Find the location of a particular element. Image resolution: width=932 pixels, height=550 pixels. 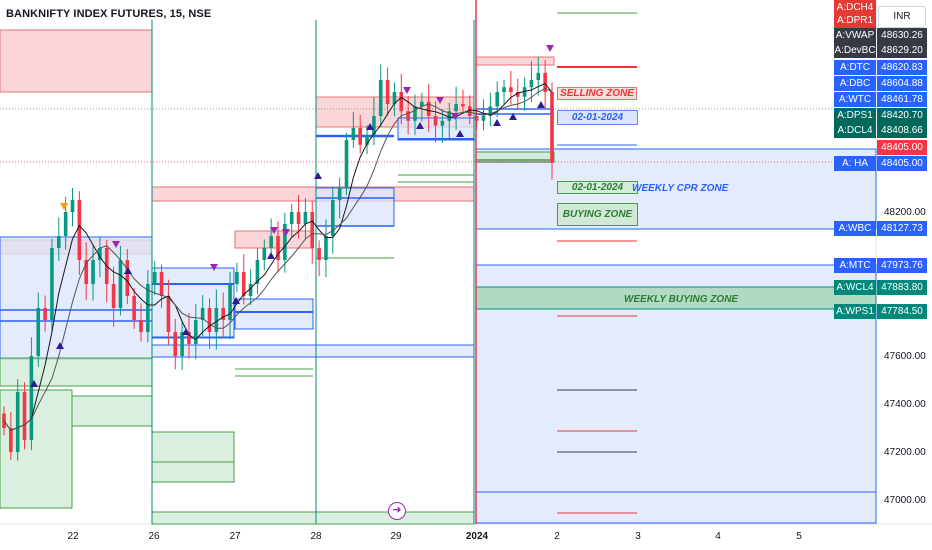

price-label-name: A:DevBC is located at coordinates (855, 50).